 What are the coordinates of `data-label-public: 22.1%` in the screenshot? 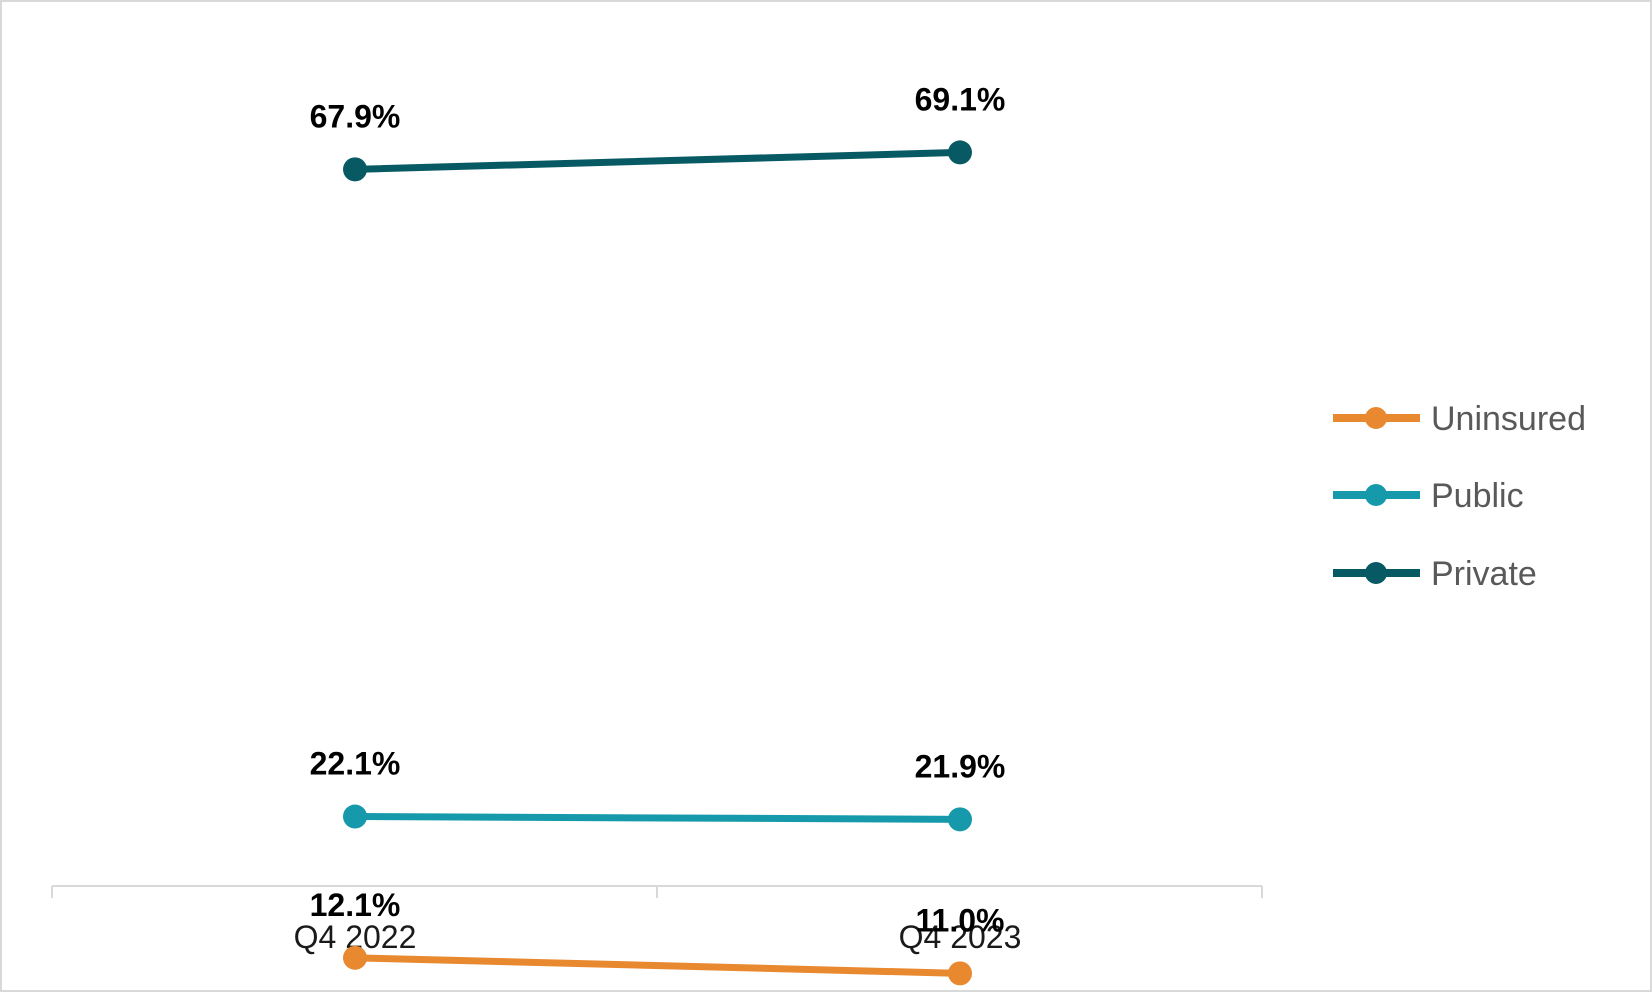 It's located at (355, 764).